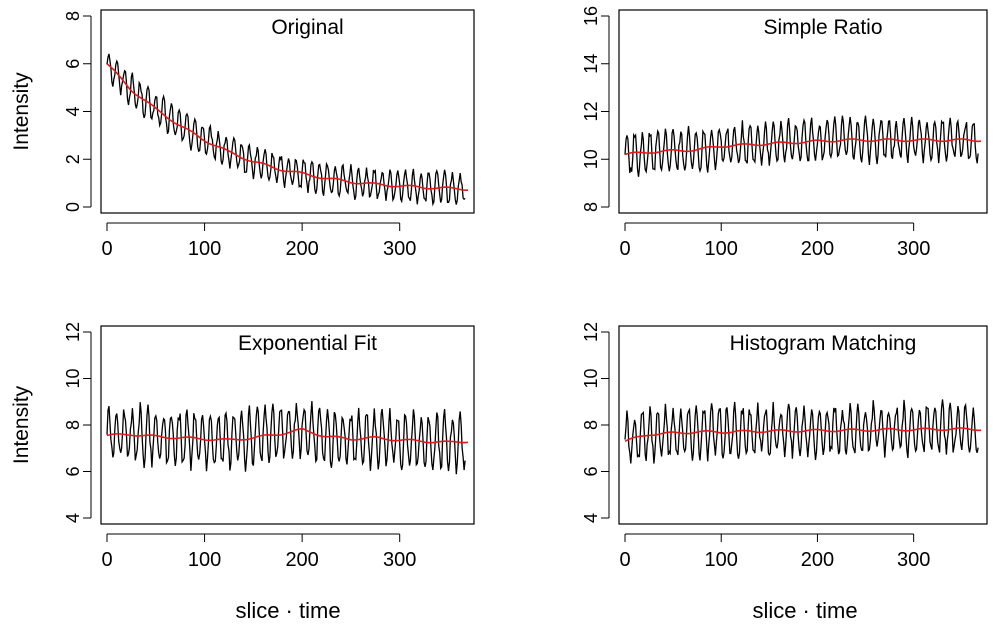 This screenshot has height=628, width=1000. I want to click on chart-title: Original, so click(307, 27).